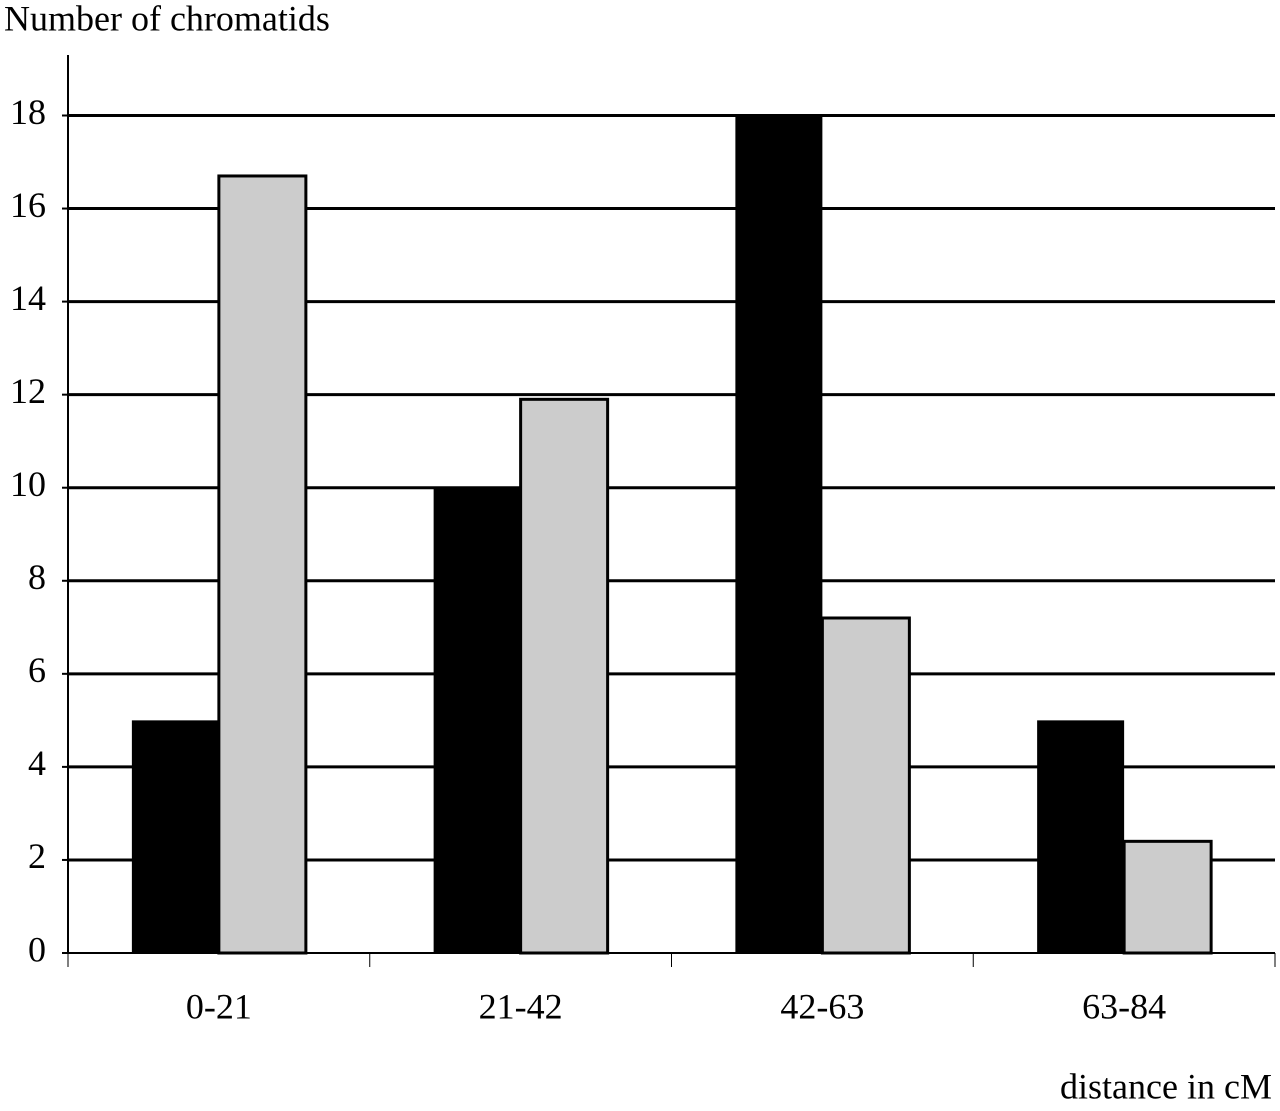 The image size is (1280, 1111). I want to click on x-tick-label: 42-63, so click(822, 1006).